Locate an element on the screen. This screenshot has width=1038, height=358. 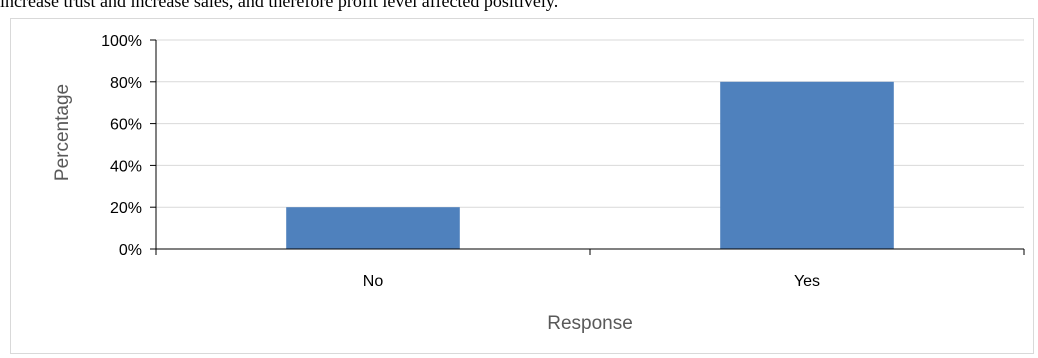
y-tick-label: 40% is located at coordinates (126, 166).